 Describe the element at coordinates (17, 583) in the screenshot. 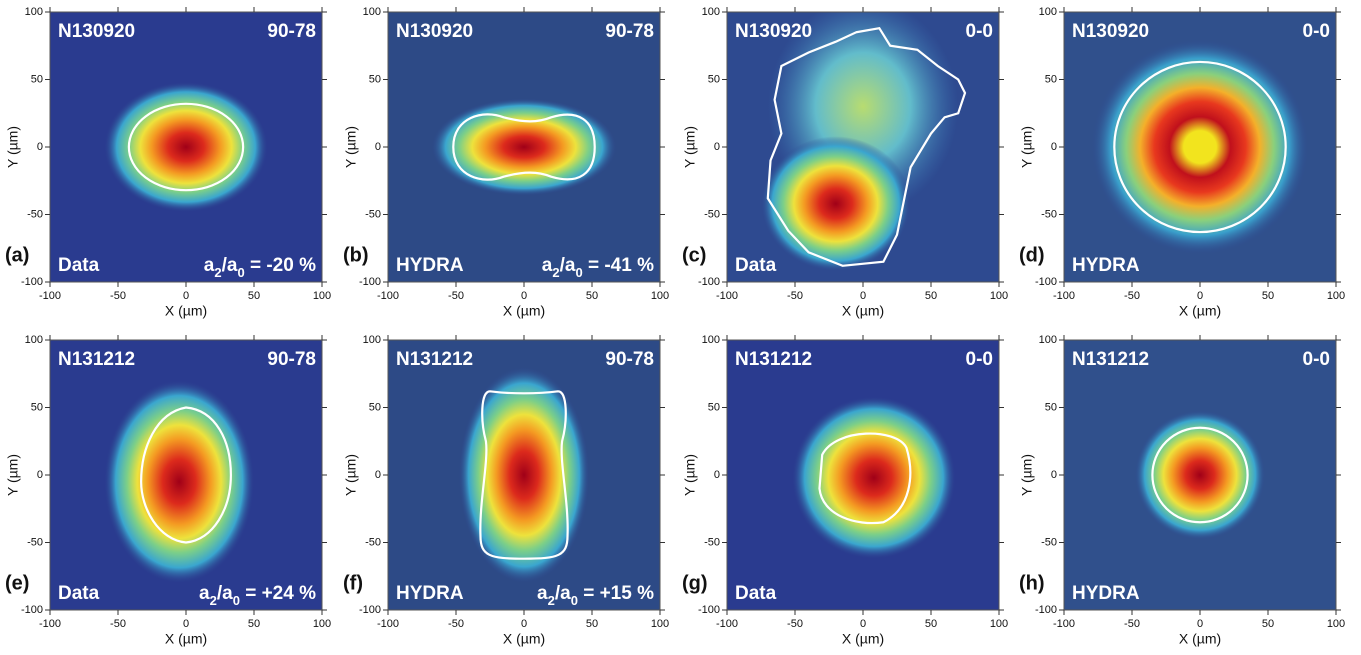

I see `panel-letter: (e)` at that location.